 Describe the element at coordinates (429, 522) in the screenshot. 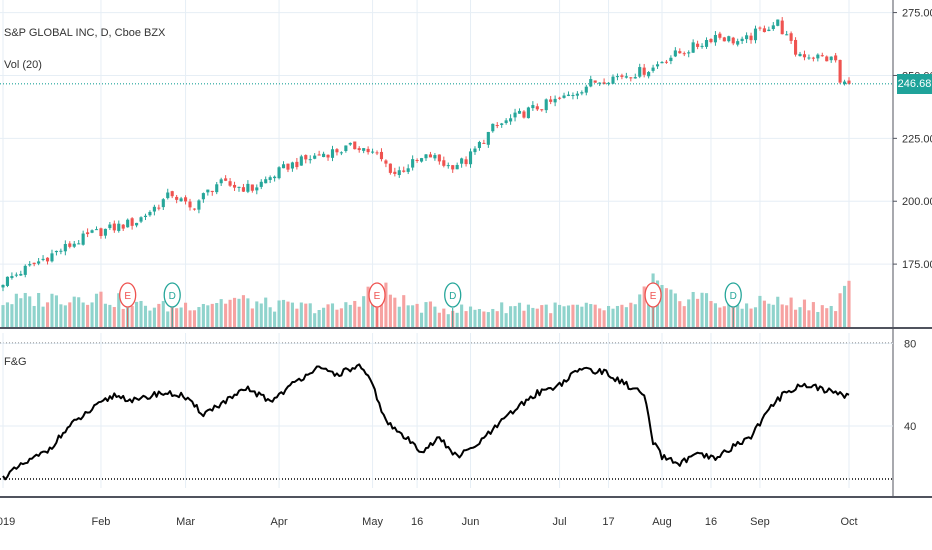

I see `time-axis: 2019 Feb Mar Apr May 16 Jun Jul 17 Aug 16 Sep Oct` at that location.